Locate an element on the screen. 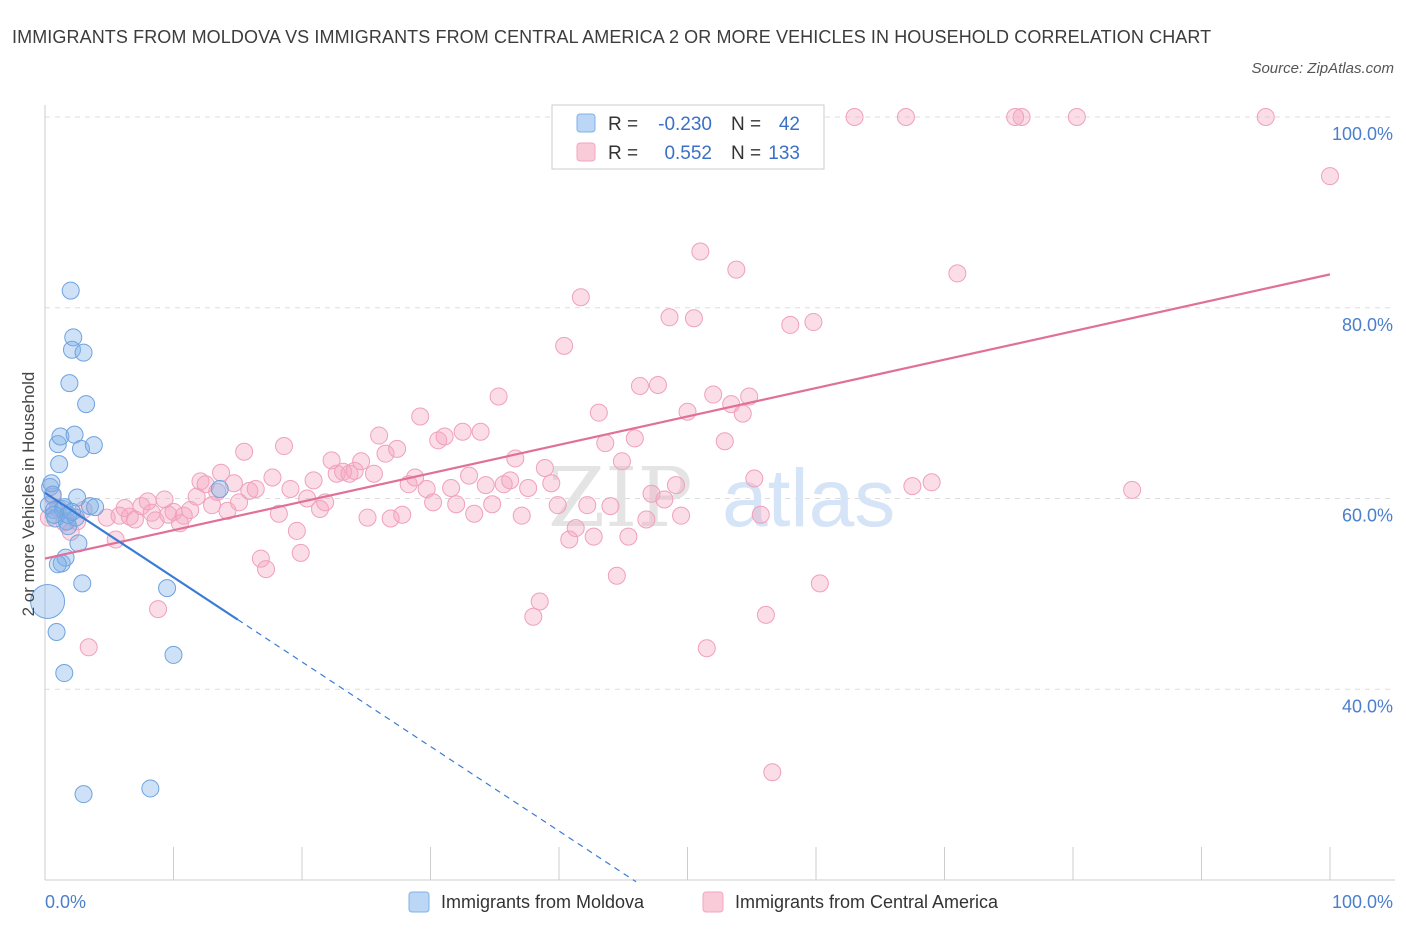 Image resolution: width=1406 pixels, height=930 pixels. watermark-zip: ZIP is located at coordinates (620, 498).